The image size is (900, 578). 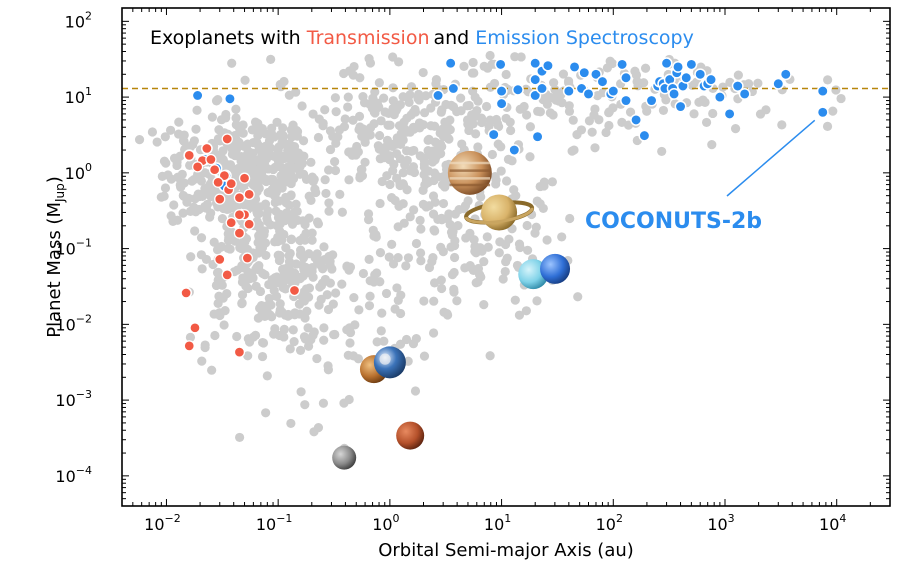 I want to click on y-tick-label: 10−1, so click(x=73, y=248).